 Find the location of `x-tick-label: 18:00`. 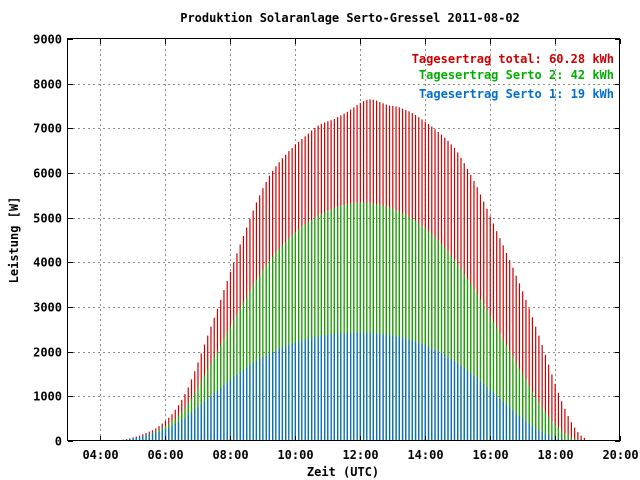

x-tick-label: 18:00 is located at coordinates (555, 455).